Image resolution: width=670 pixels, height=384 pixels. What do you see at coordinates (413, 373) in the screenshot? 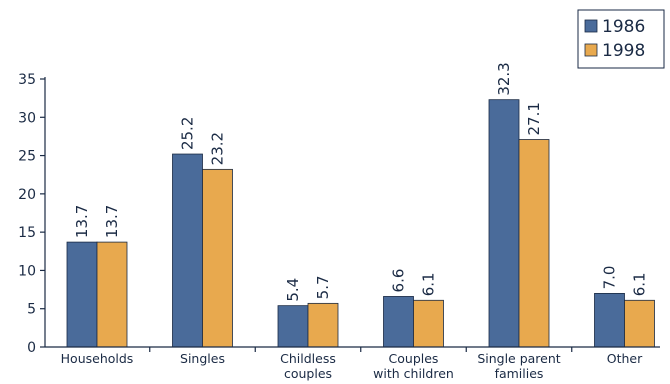
I see `x-tick-label: with children` at bounding box center [413, 373].